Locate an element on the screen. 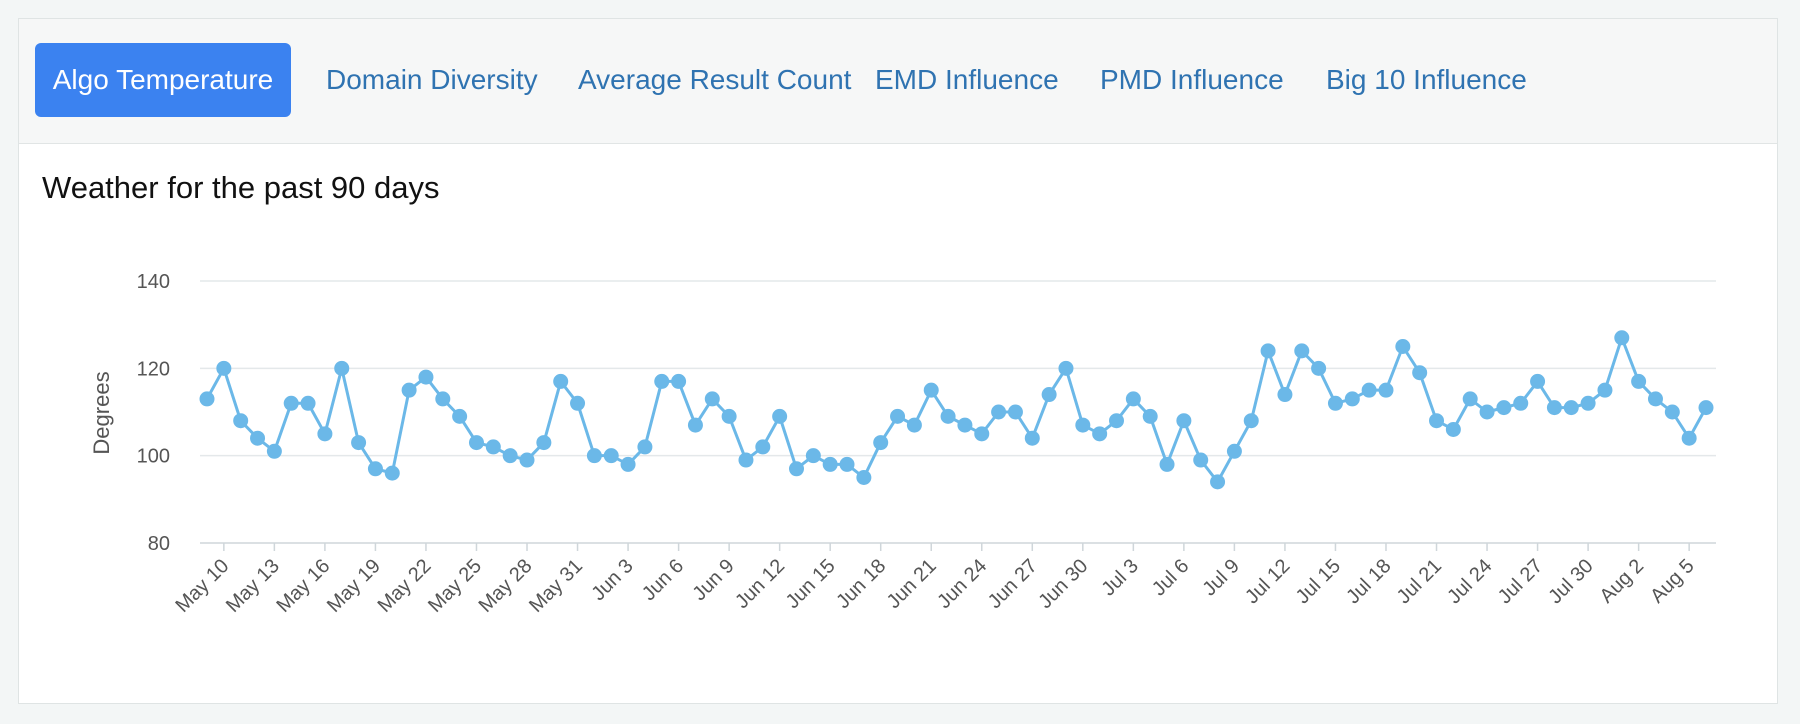  tab-emd-influence: EMD Influence is located at coordinates (967, 79).